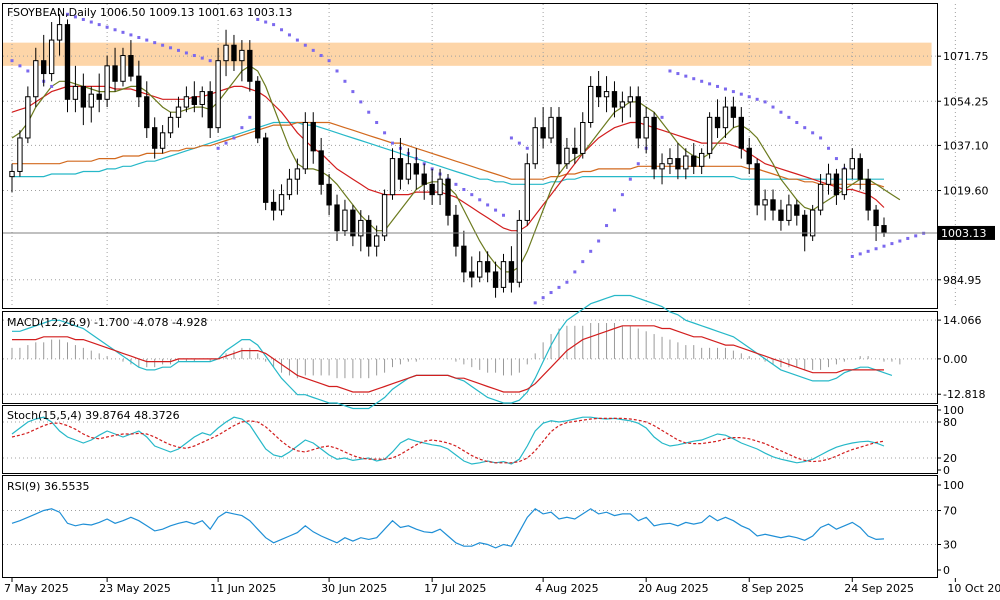 The height and width of the screenshot is (600, 1000). I want to click on stoch-tick-label: 100, so click(953, 410).